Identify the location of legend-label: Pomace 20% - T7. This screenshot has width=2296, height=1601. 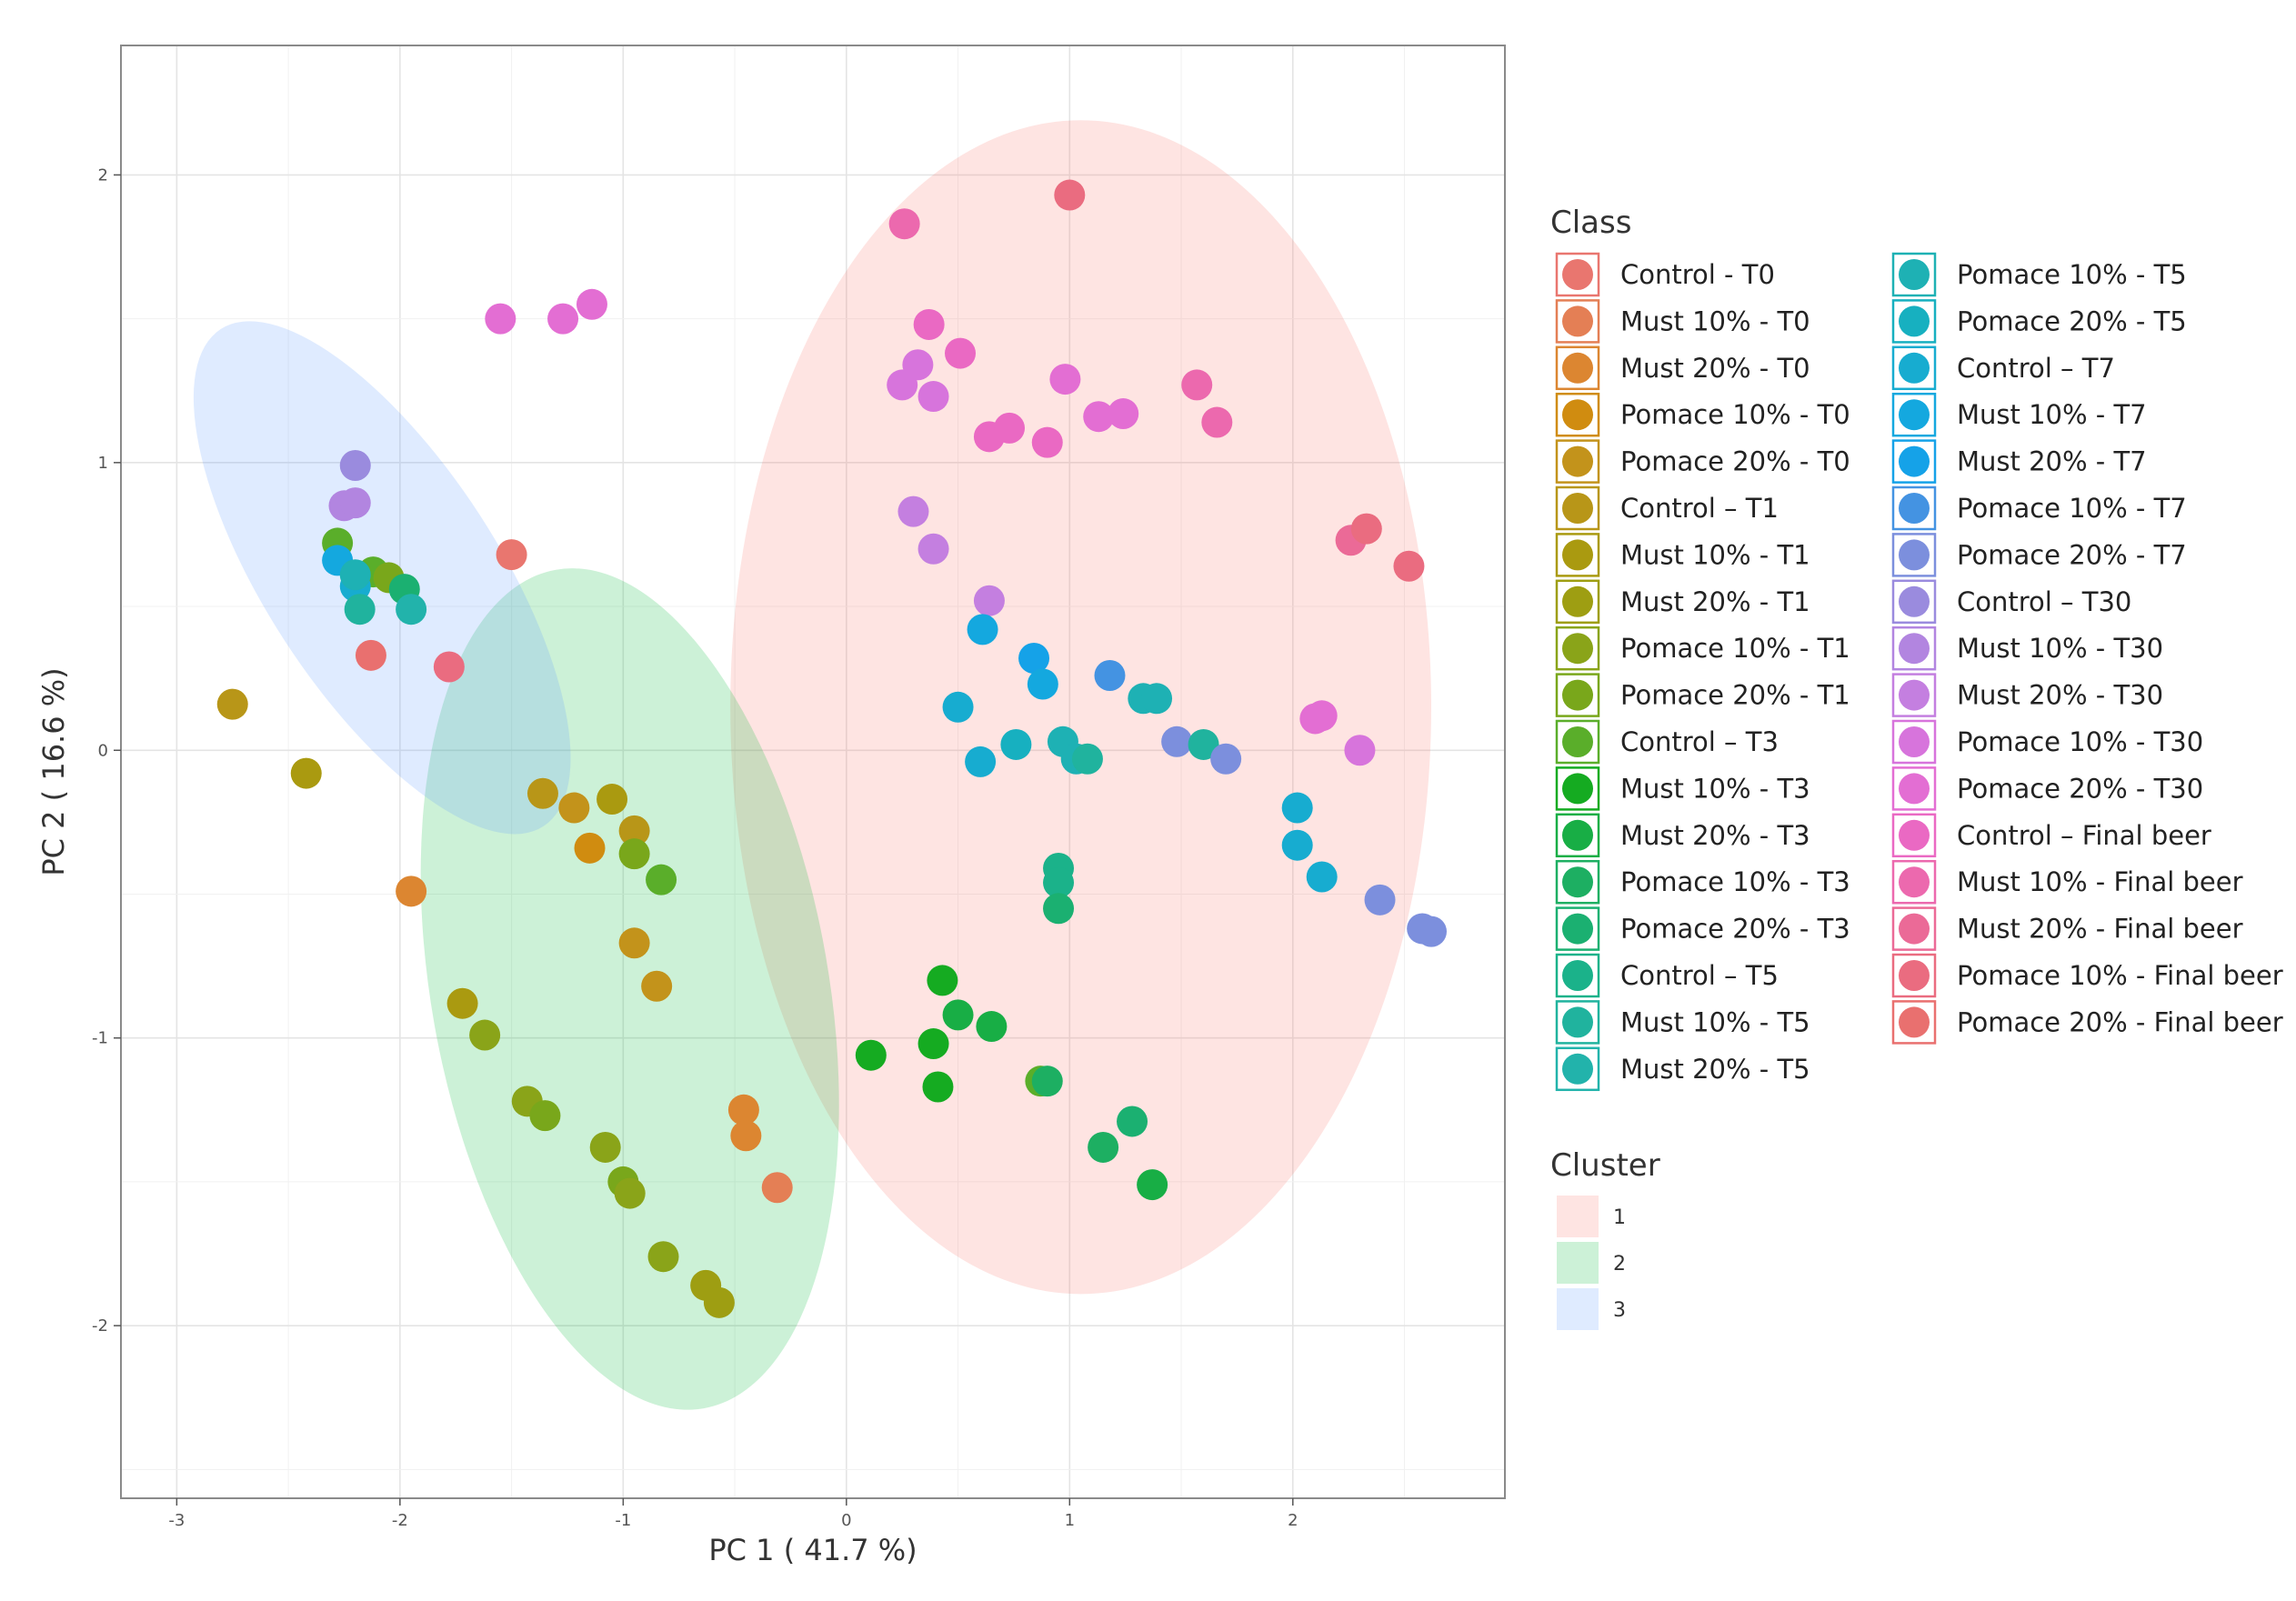
(2072, 554).